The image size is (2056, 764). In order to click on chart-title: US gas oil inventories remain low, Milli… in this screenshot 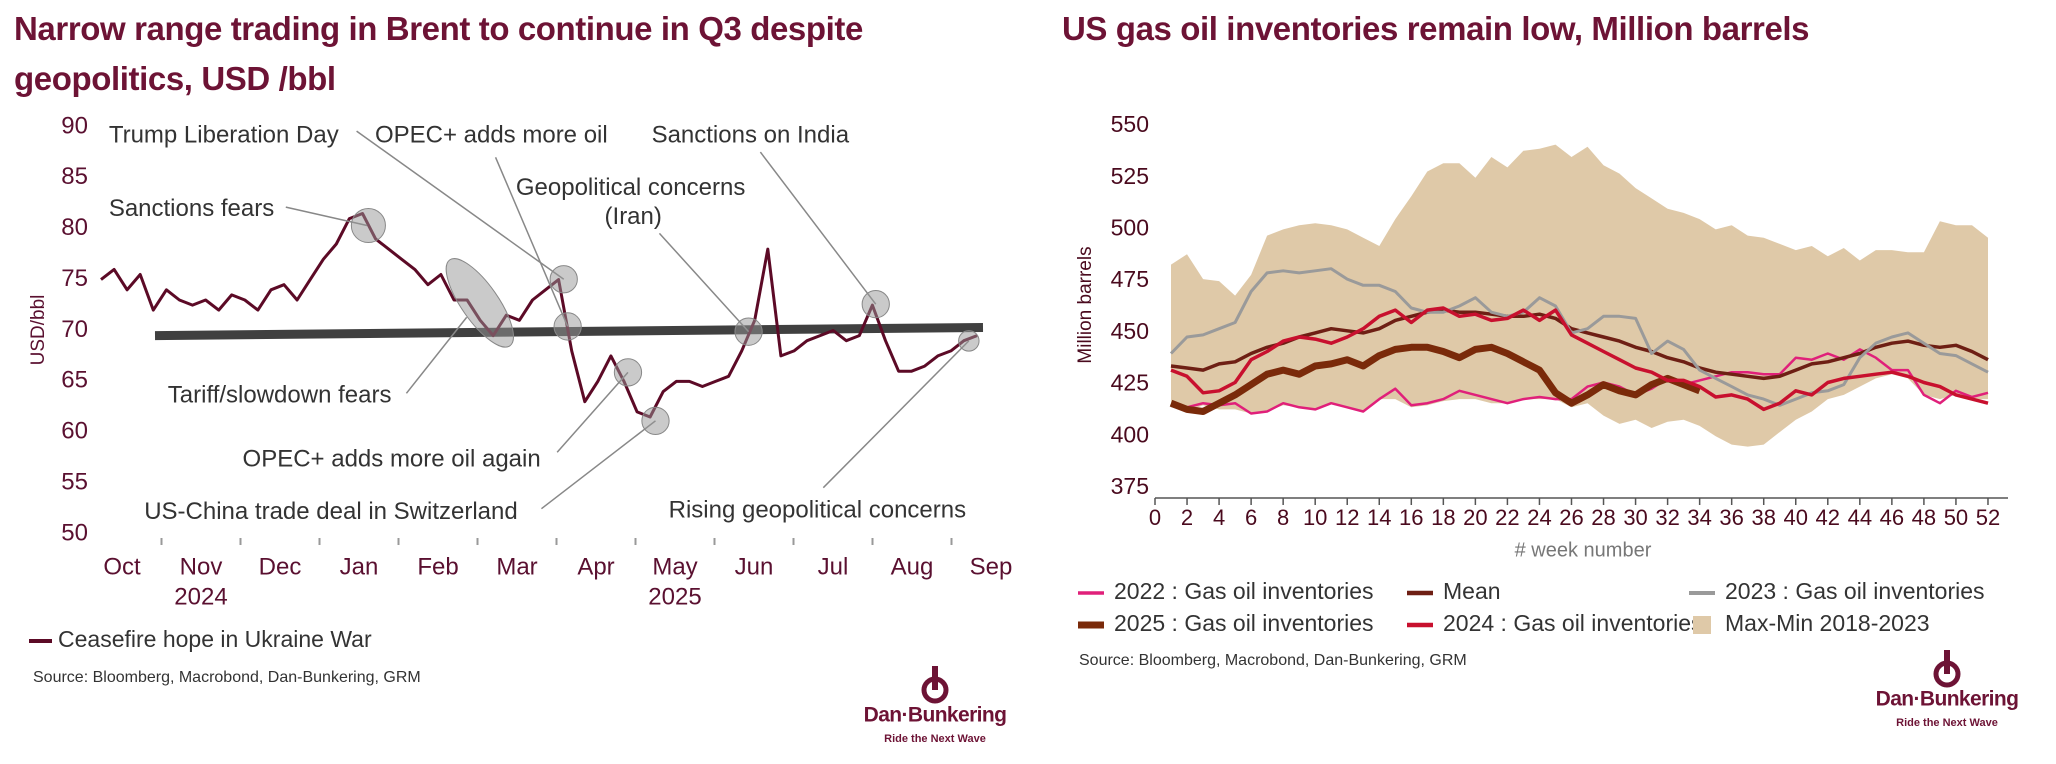, I will do `click(1436, 28)`.